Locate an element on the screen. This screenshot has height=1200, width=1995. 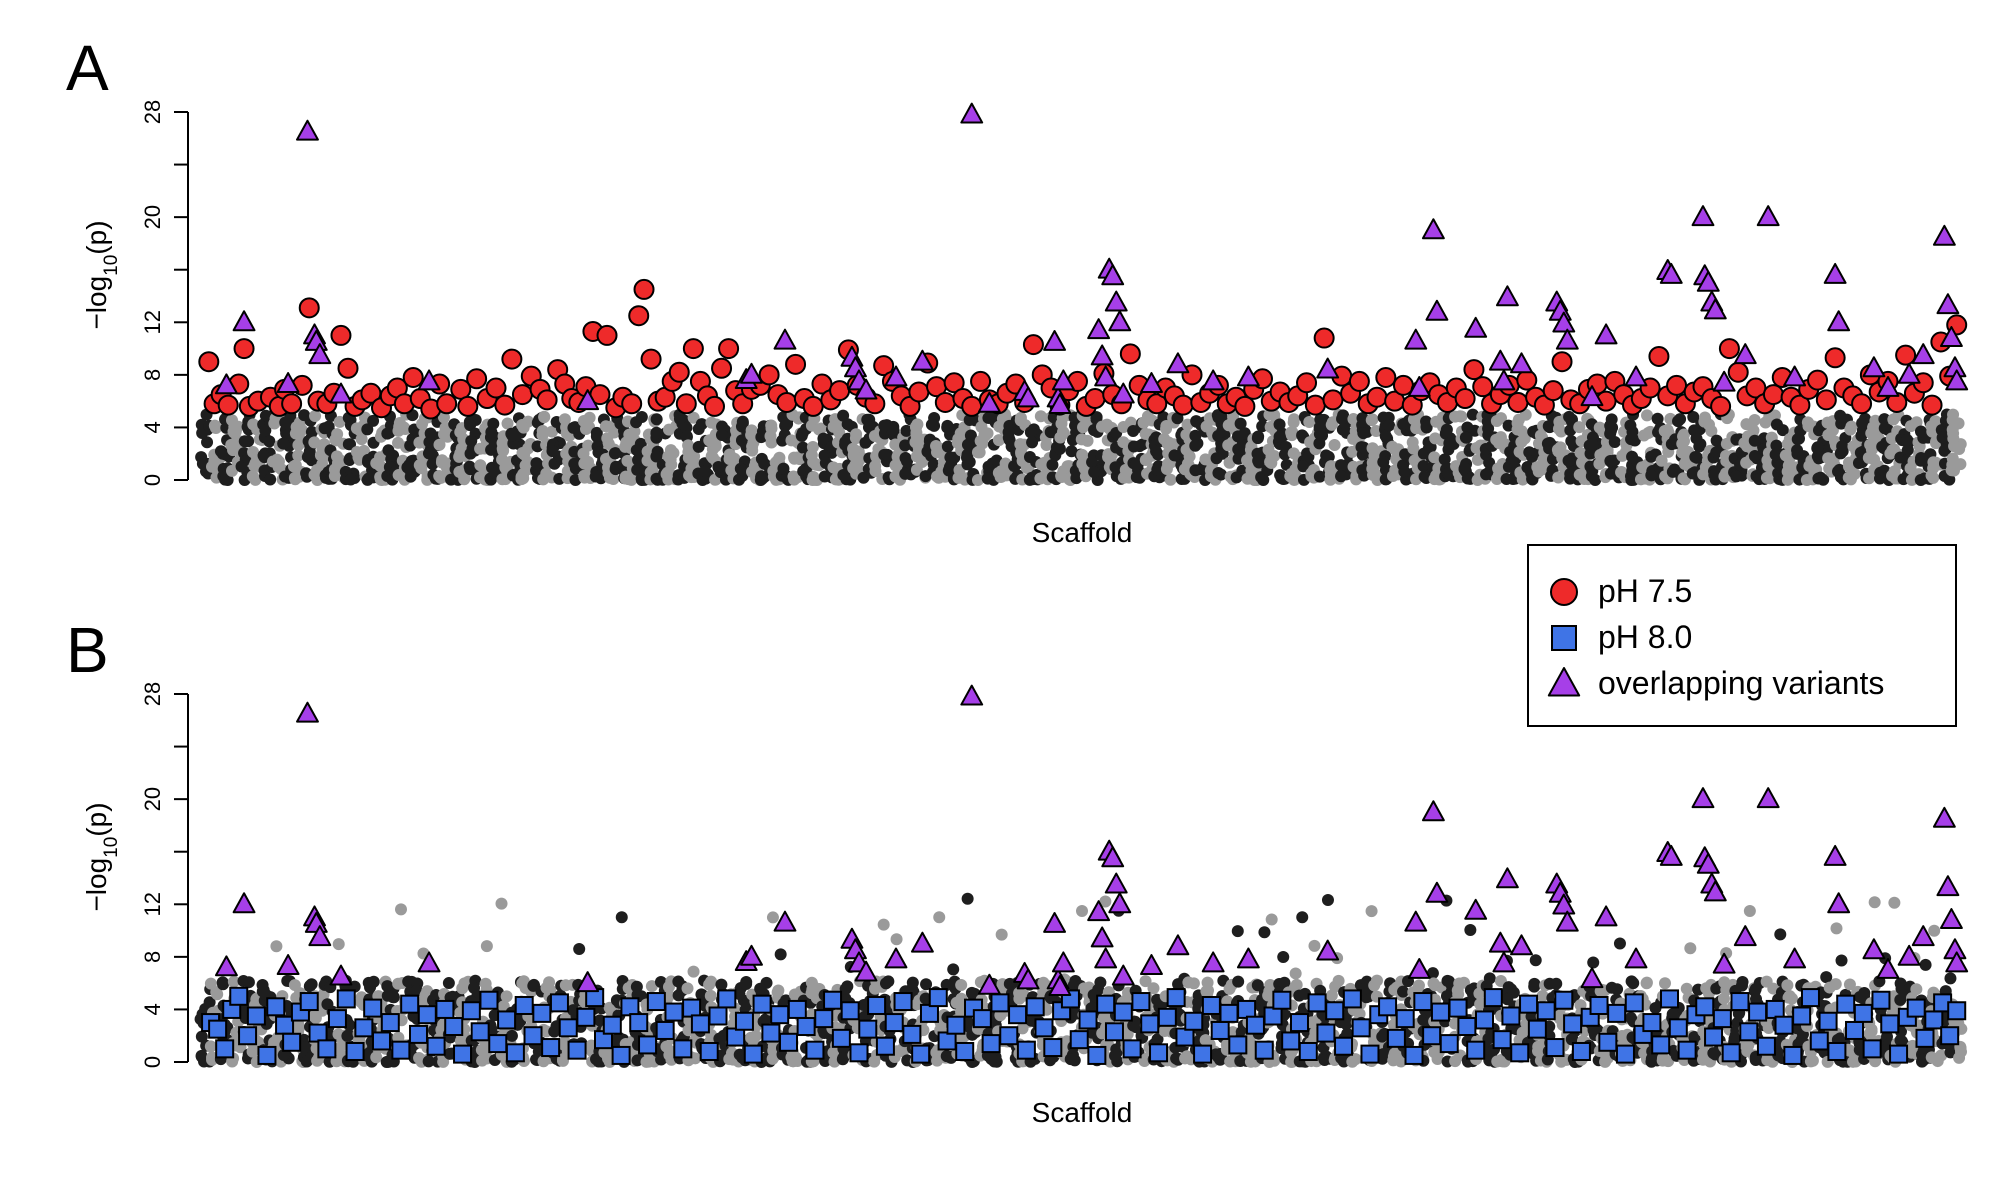
panel-a-letter: A is located at coordinates (87, 68).